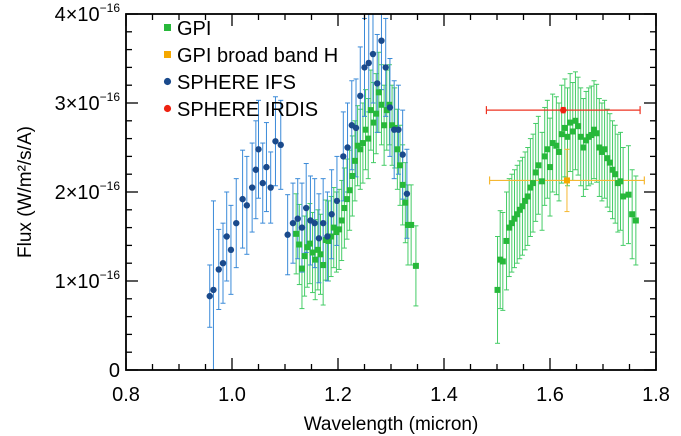 Image resolution: width=681 pixels, height=436 pixels. Describe the element at coordinates (167, 54) in the screenshot. I see `legend-marker` at that location.